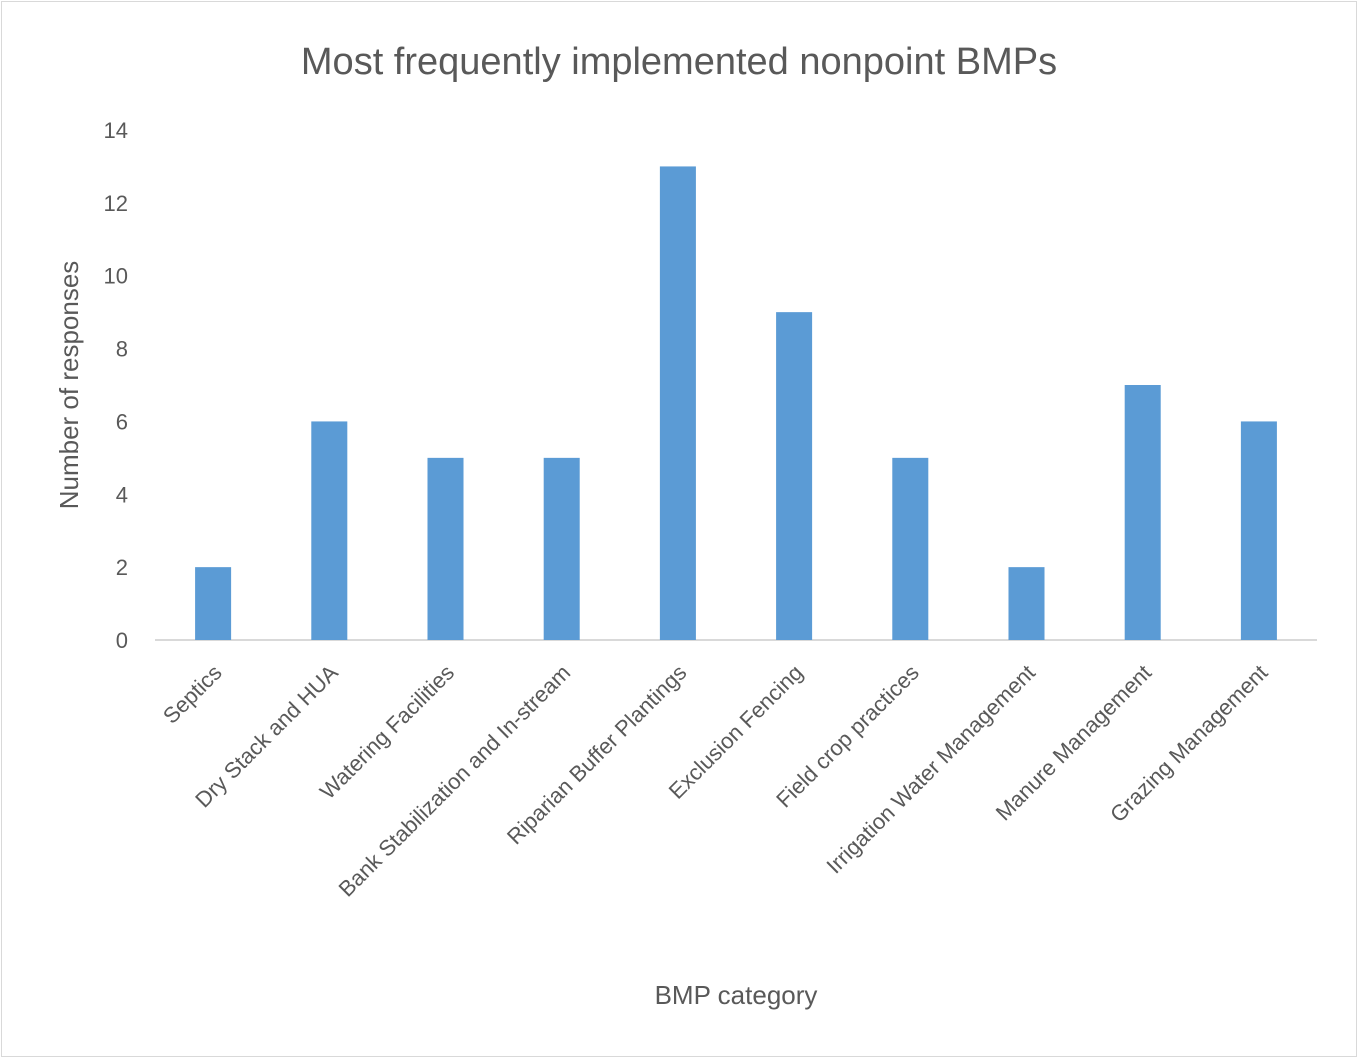 This screenshot has height=1061, width=1360. What do you see at coordinates (116, 130) in the screenshot?
I see `y-tick-label: 14` at bounding box center [116, 130].